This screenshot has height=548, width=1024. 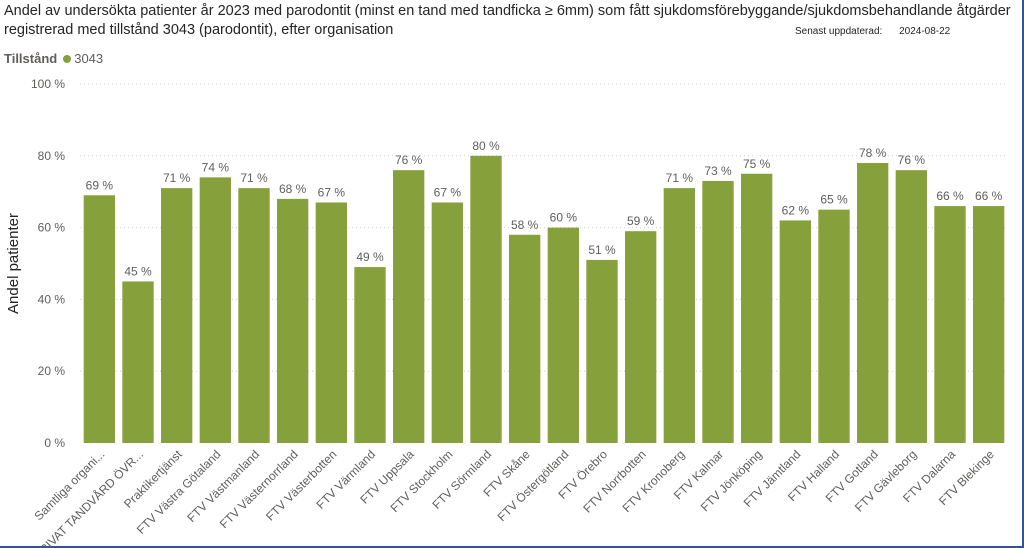 I want to click on data-label: 49 %, so click(x=370, y=257).